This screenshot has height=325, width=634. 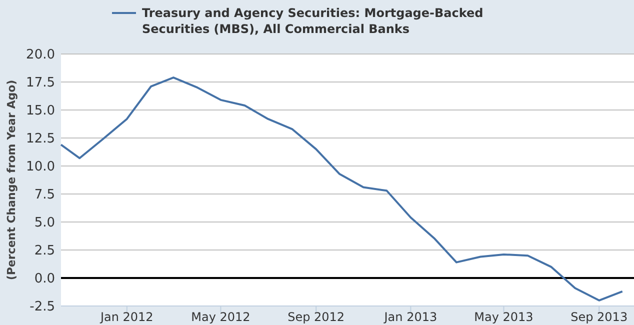 I want to click on y-axis-title: (Percent Change from Year Ago), so click(x=11, y=180).